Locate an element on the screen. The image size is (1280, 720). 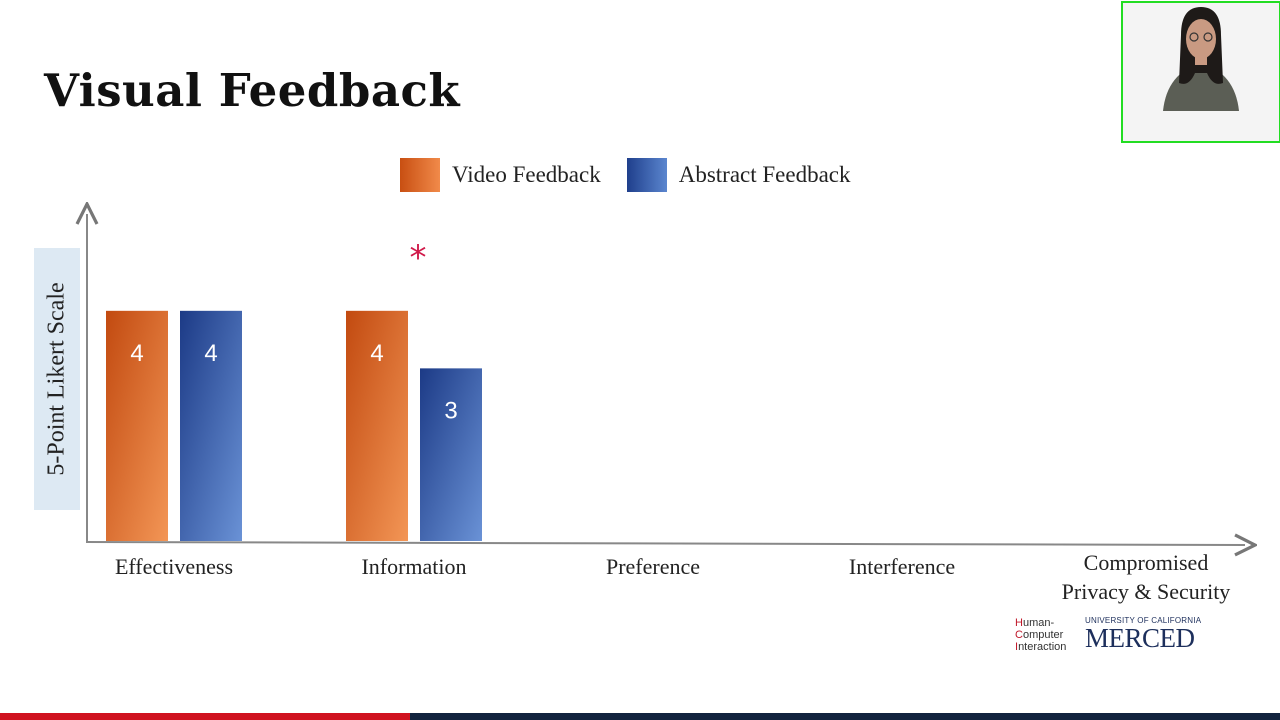
bar-abstract-feedback-effectiveness is located at coordinates (211, 425).